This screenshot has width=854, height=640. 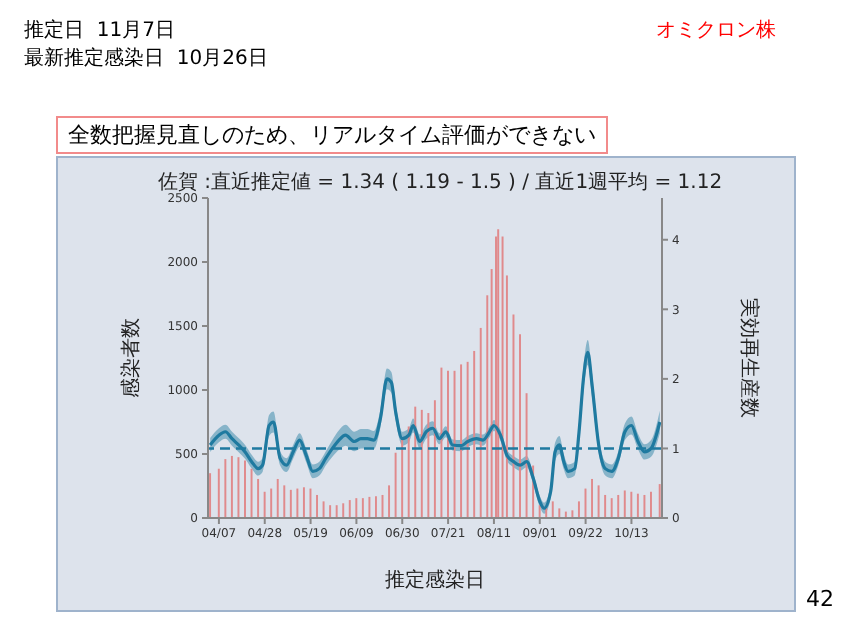 I want to click on text: 推定日 11月7日, so click(x=99, y=32).